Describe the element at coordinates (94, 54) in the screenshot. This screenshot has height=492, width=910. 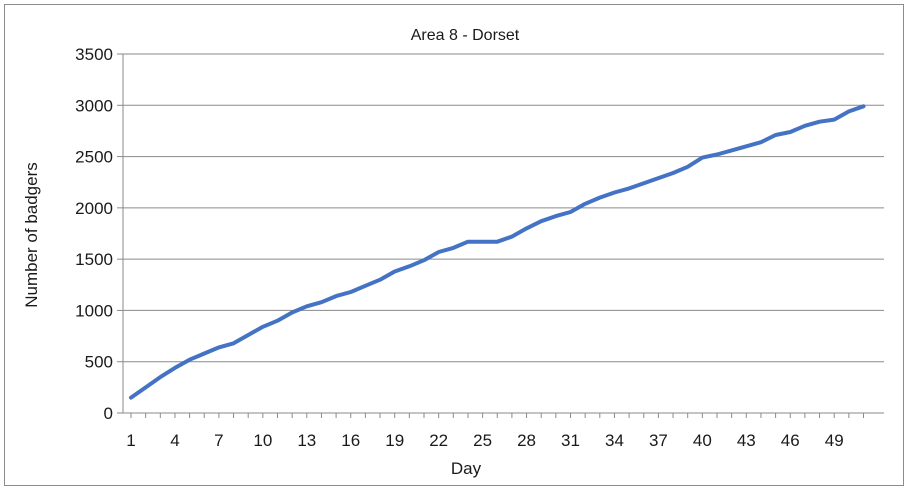
I see `y-tick-label: 3500` at that location.